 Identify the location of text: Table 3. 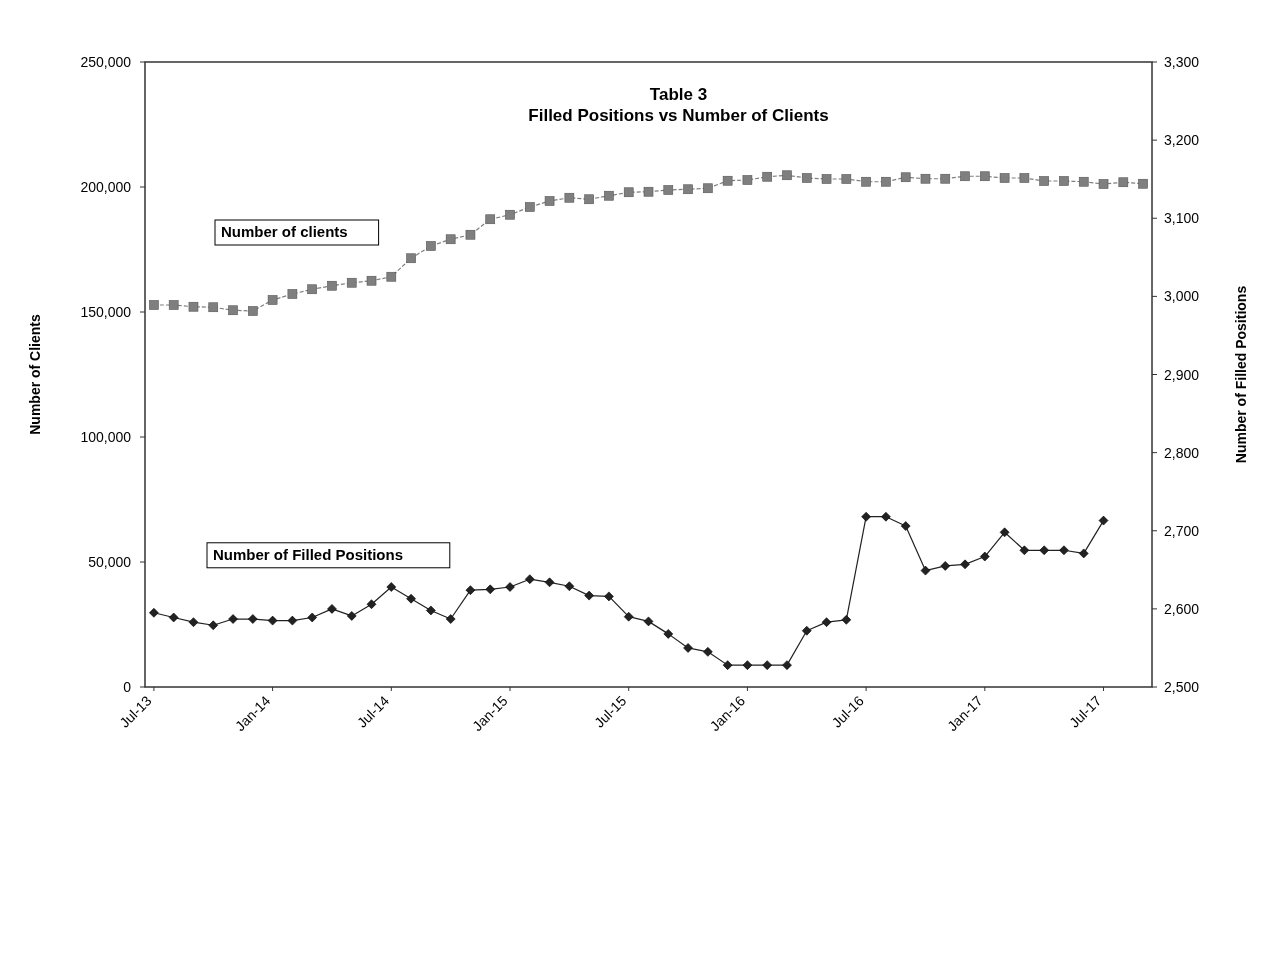
(678, 94).